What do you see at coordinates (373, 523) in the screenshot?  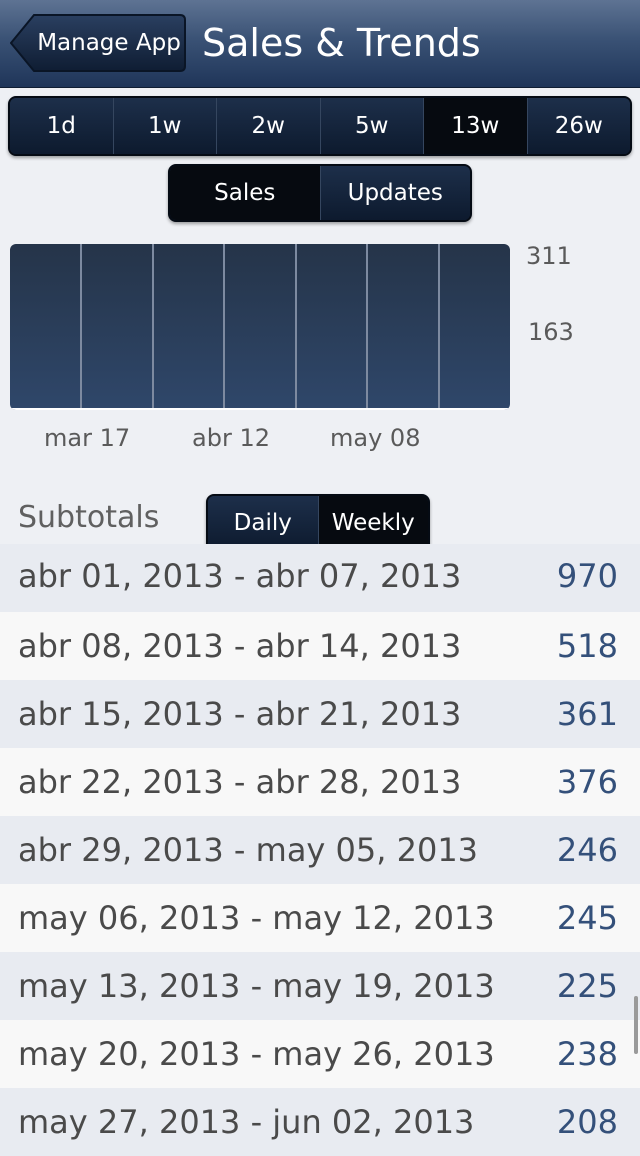 I see `subtotal-tab-weekly: Weekly` at bounding box center [373, 523].